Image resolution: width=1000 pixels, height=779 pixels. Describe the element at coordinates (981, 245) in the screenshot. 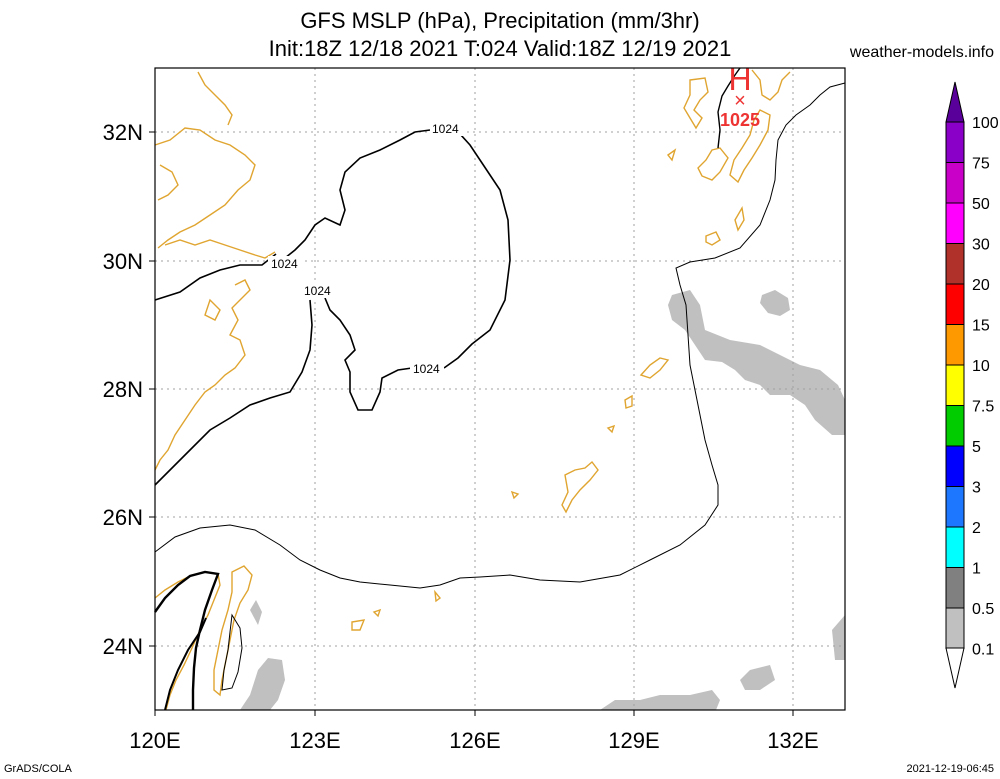

I see `colorbar-label: 30` at that location.